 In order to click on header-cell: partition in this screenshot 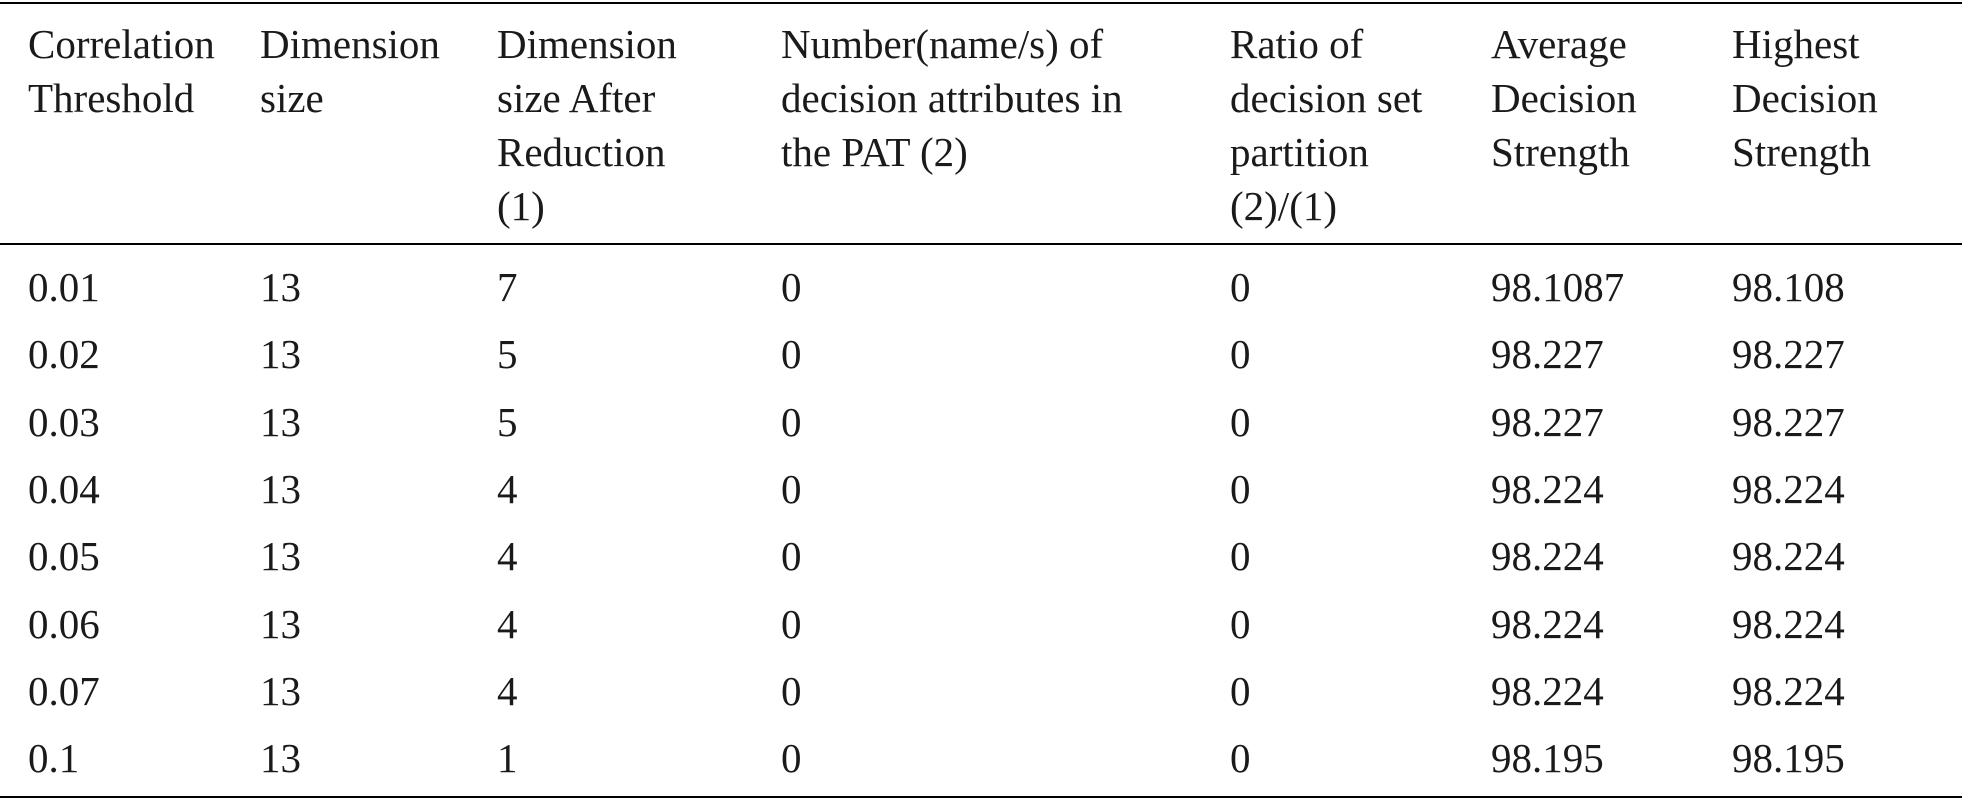, I will do `click(1299, 152)`.